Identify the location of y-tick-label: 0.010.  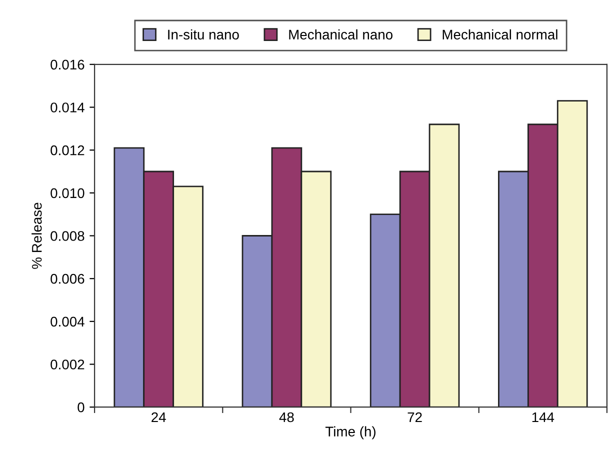
(67, 193).